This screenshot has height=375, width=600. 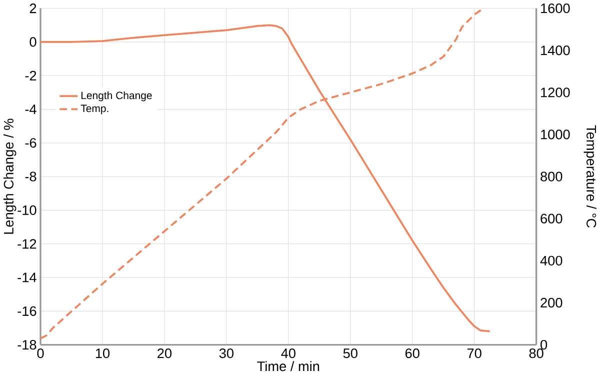 I want to click on y-tick-label: 0, so click(x=33, y=42).